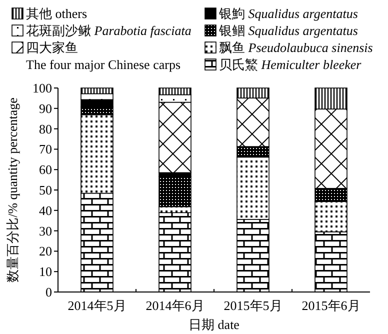 The height and width of the screenshot is (334, 388). I want to click on y-tick-label: 10, so click(45, 272).